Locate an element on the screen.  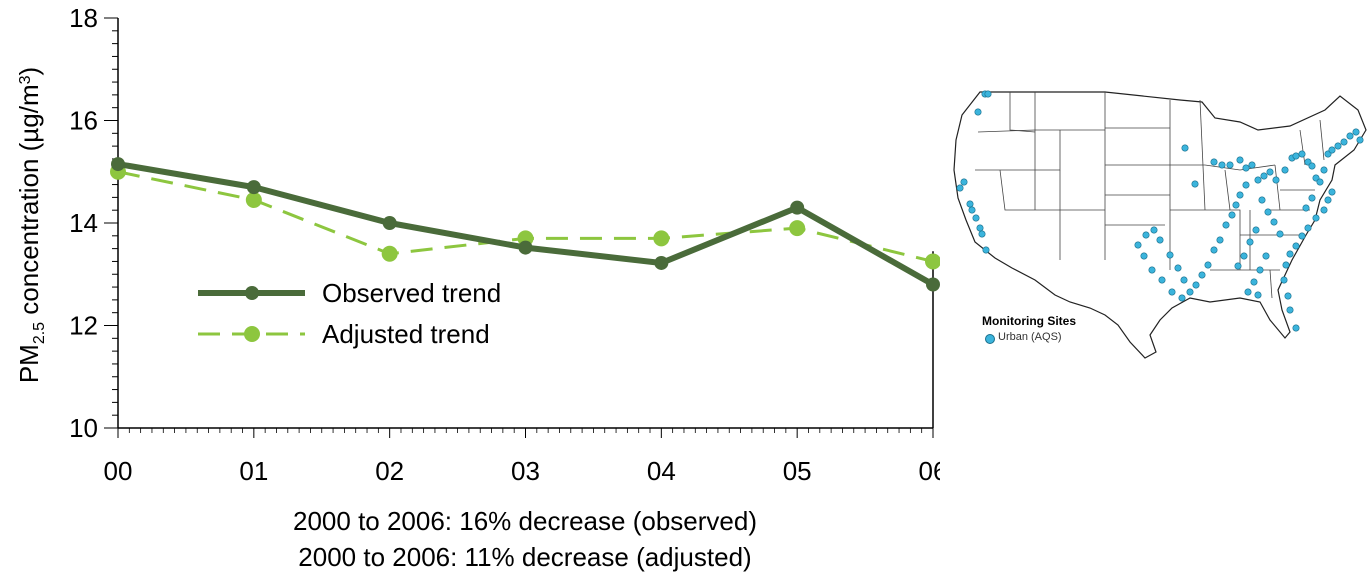
y-axis-label: PM2.5 concentration (µg/m3) is located at coordinates (31, 225).